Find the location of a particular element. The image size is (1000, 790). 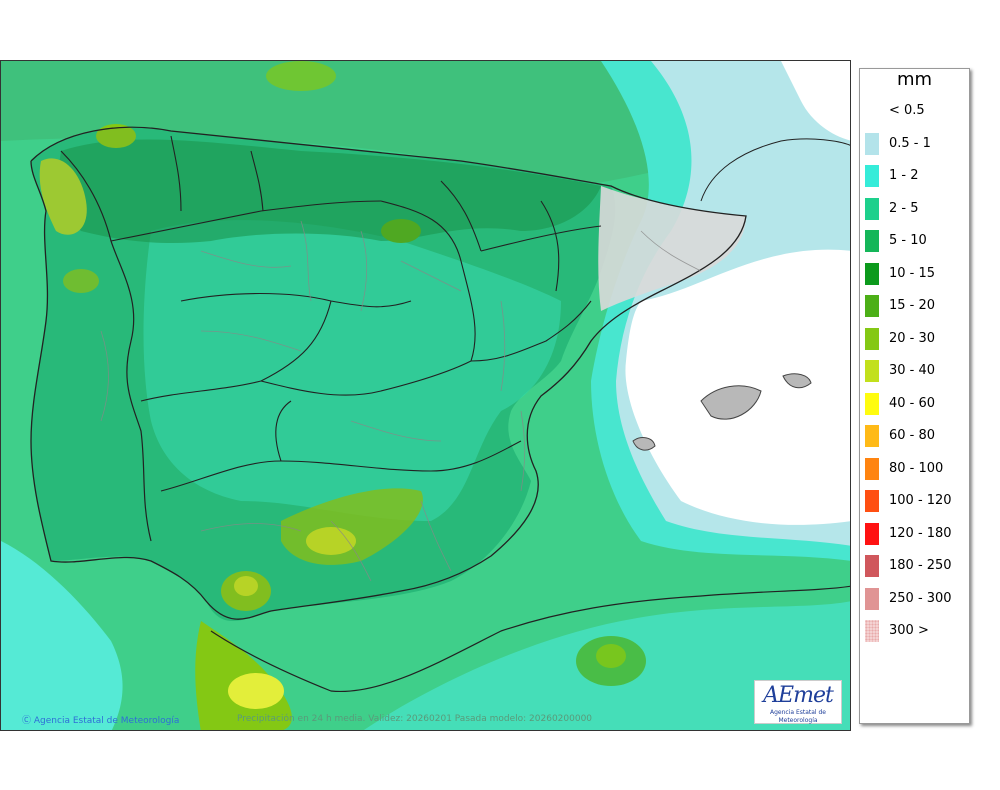

legend-item: 15 - 20 is located at coordinates (915, 305).